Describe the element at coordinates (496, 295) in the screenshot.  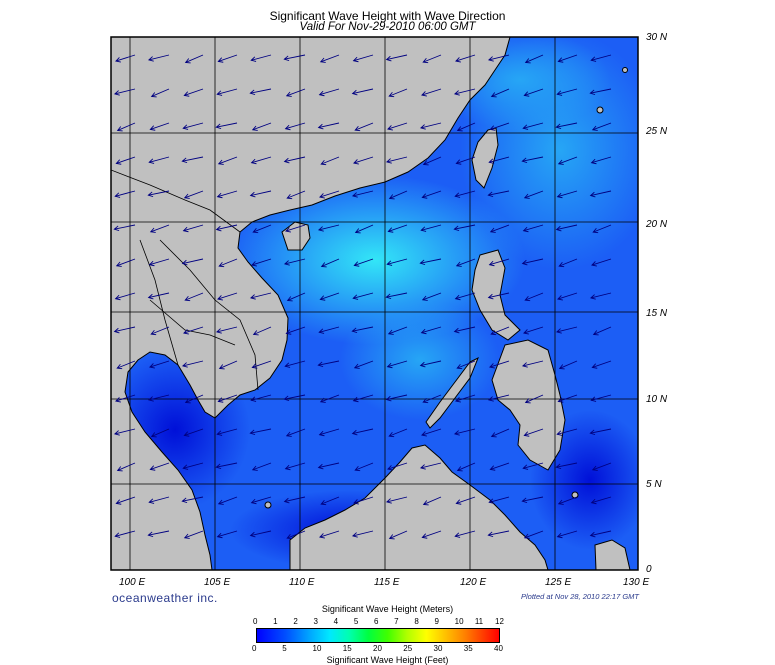
I see `land-luzon` at that location.